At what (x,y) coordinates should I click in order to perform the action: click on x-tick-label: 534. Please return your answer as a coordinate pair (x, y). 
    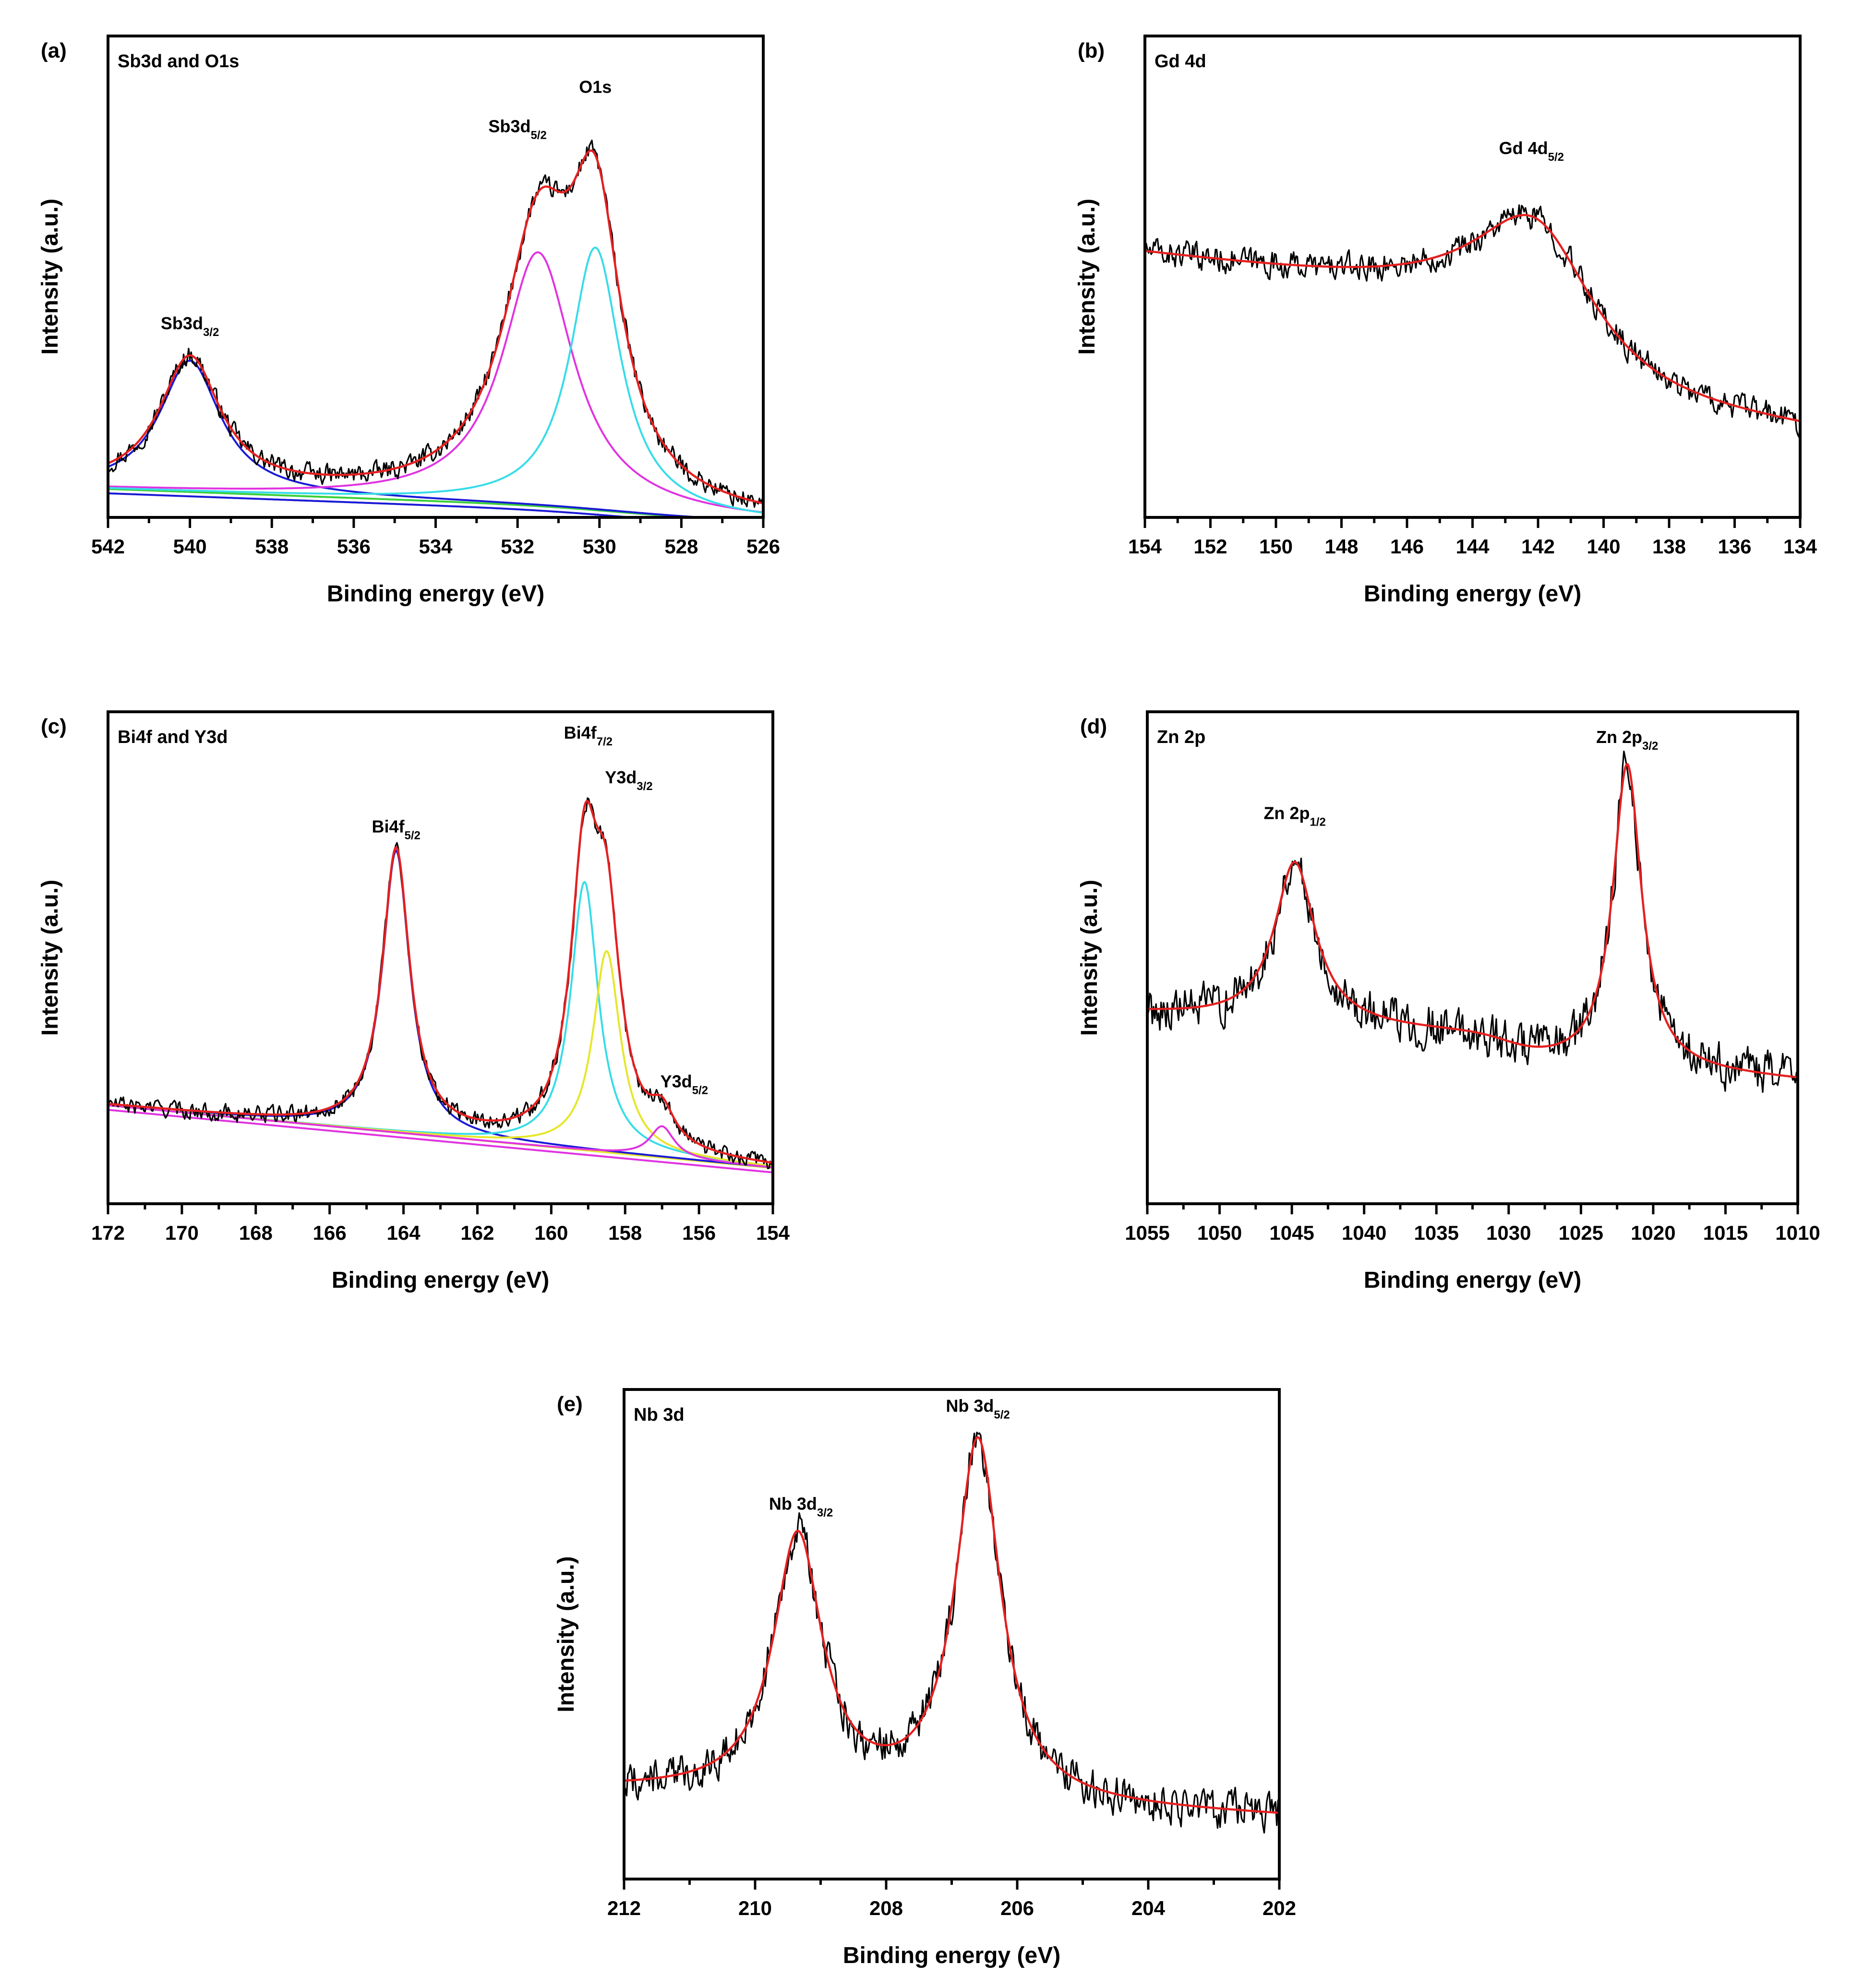
    Looking at the image, I should click on (436, 546).